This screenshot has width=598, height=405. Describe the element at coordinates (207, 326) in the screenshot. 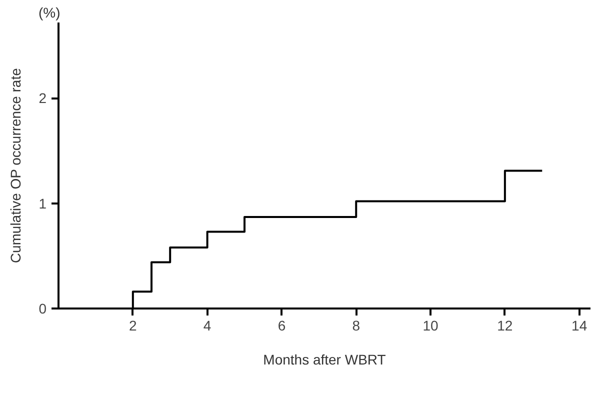

I see `x-tick-label: 4` at that location.